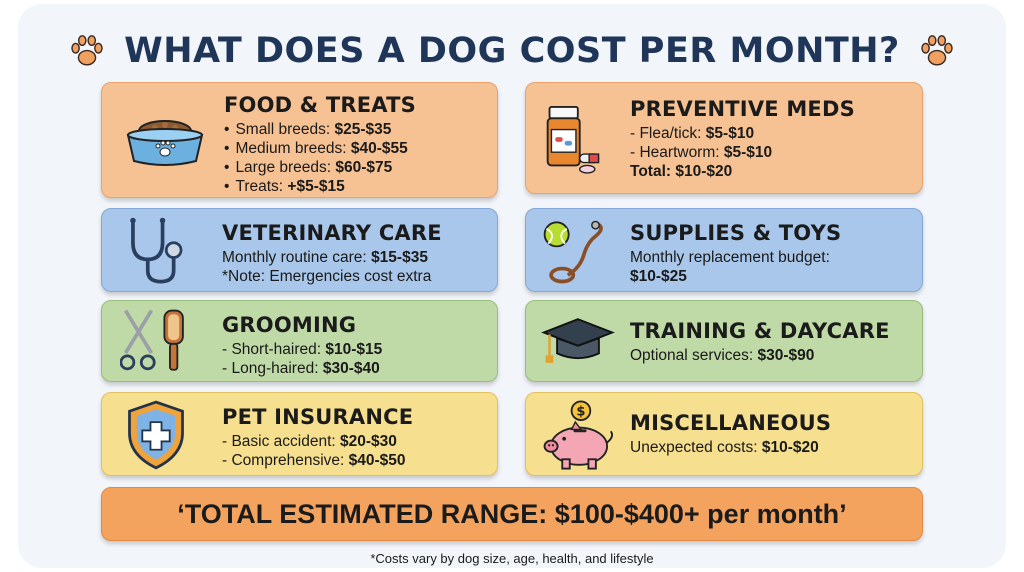  What do you see at coordinates (327, 276) in the screenshot?
I see `note-line: *Note: Emergencies cost extra` at bounding box center [327, 276].